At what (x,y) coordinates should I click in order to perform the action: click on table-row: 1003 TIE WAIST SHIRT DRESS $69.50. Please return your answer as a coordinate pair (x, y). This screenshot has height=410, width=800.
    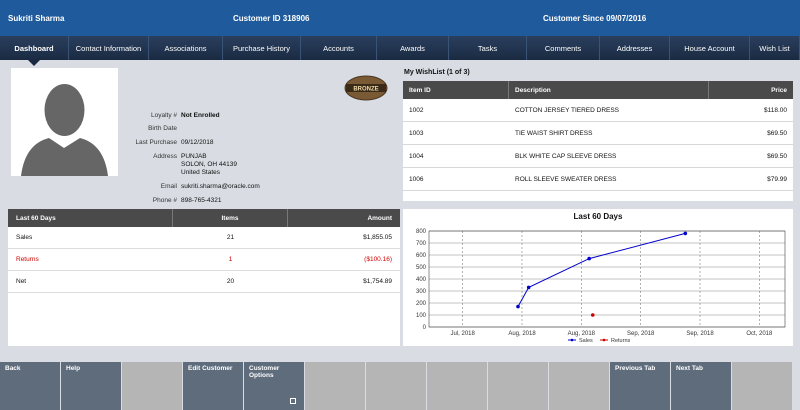
    Looking at the image, I should click on (598, 133).